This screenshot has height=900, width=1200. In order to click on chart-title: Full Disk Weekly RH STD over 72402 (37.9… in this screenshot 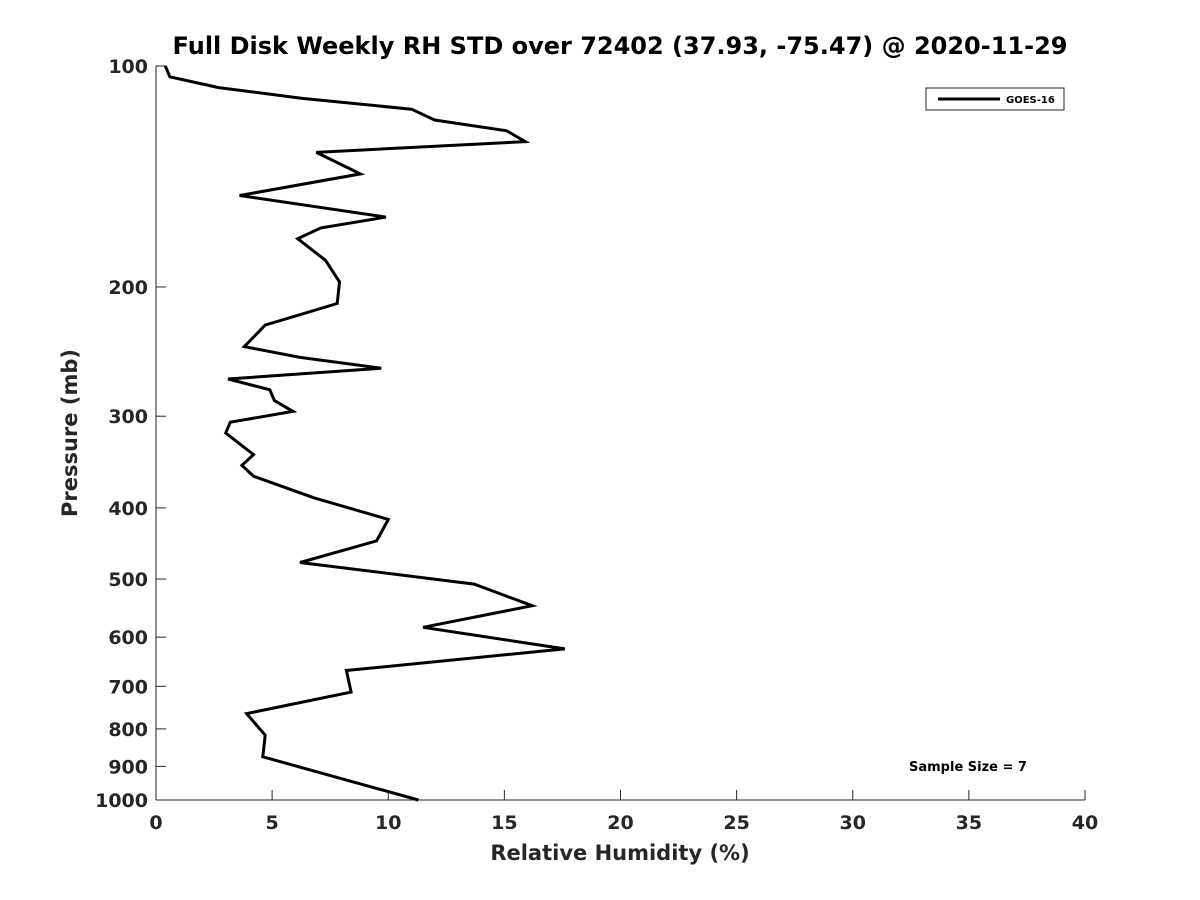, I will do `click(620, 46)`.